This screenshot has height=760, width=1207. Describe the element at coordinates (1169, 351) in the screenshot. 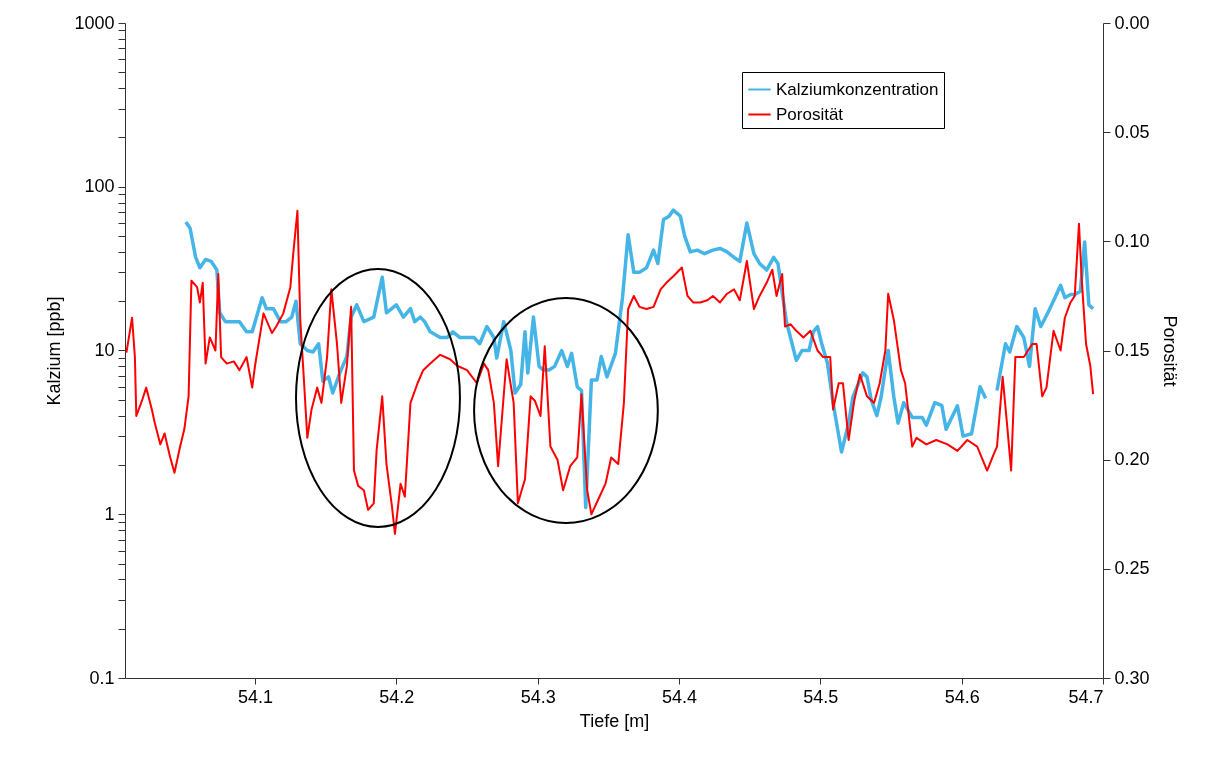

I see `y2-axis-title: Porosität` at that location.